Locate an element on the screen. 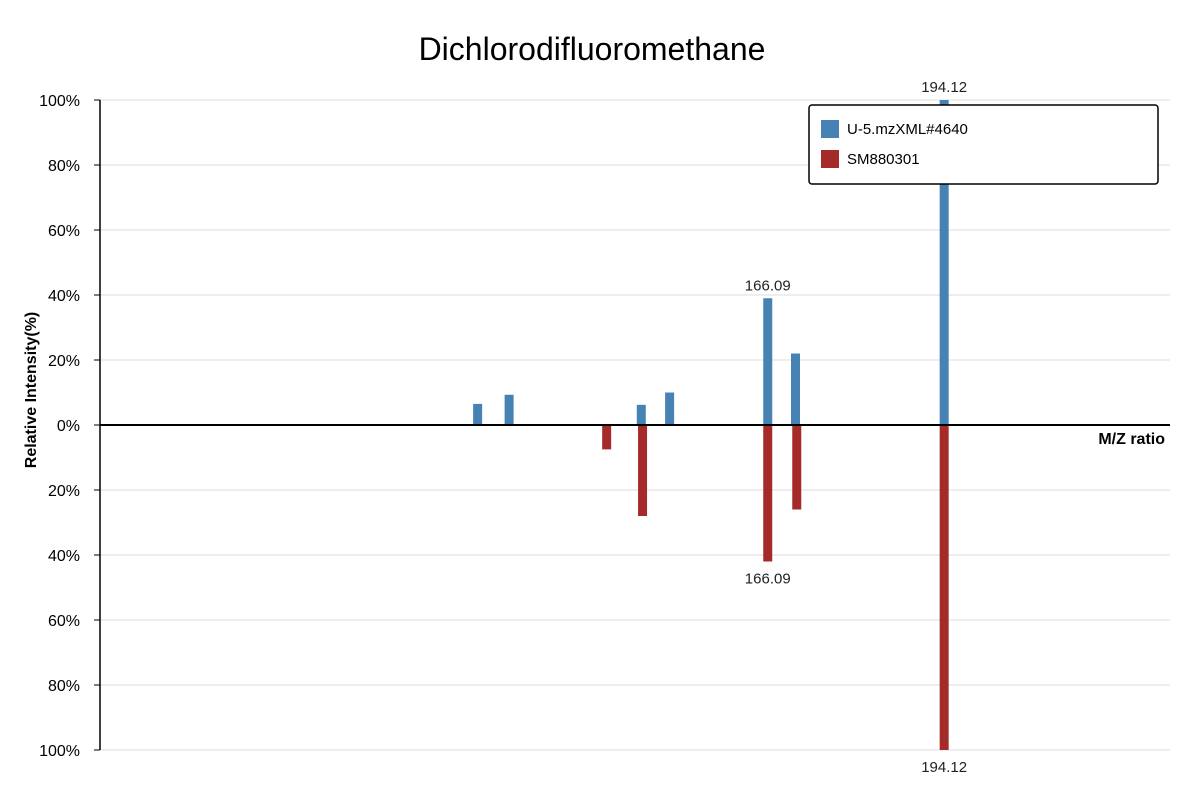 The width and height of the screenshot is (1200, 800). y-tick-labels: 100% 80% 60% 40% 20% 0% 20% 40% 60% 80% 100% is located at coordinates (69, 426).